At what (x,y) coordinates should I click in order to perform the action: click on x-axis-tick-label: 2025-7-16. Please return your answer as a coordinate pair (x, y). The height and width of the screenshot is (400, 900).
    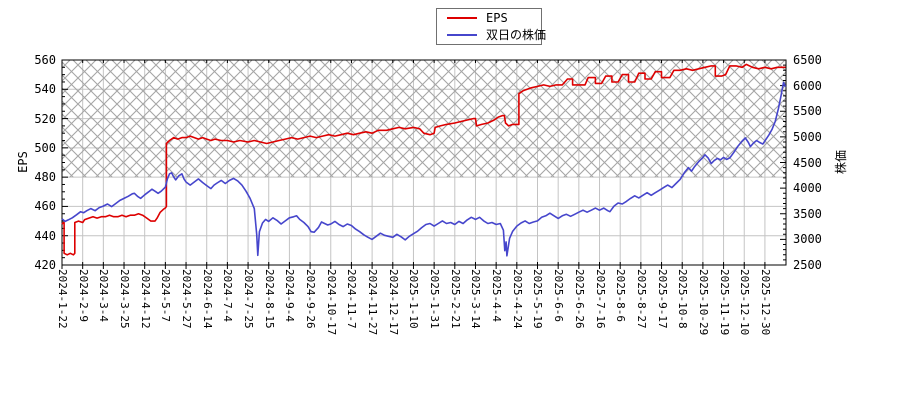
    Looking at the image, I should click on (600, 299).